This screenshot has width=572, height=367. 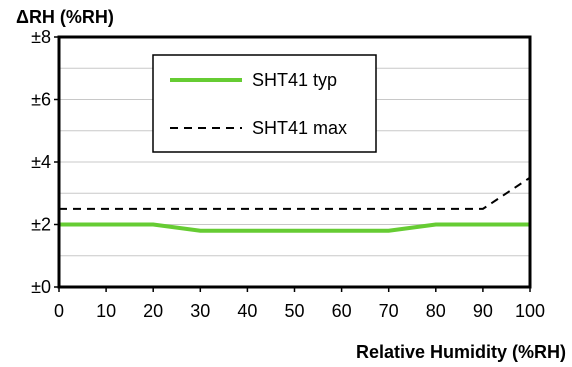 What do you see at coordinates (294, 80) in the screenshot?
I see `legend-label-typ: SHT41 typ` at bounding box center [294, 80].